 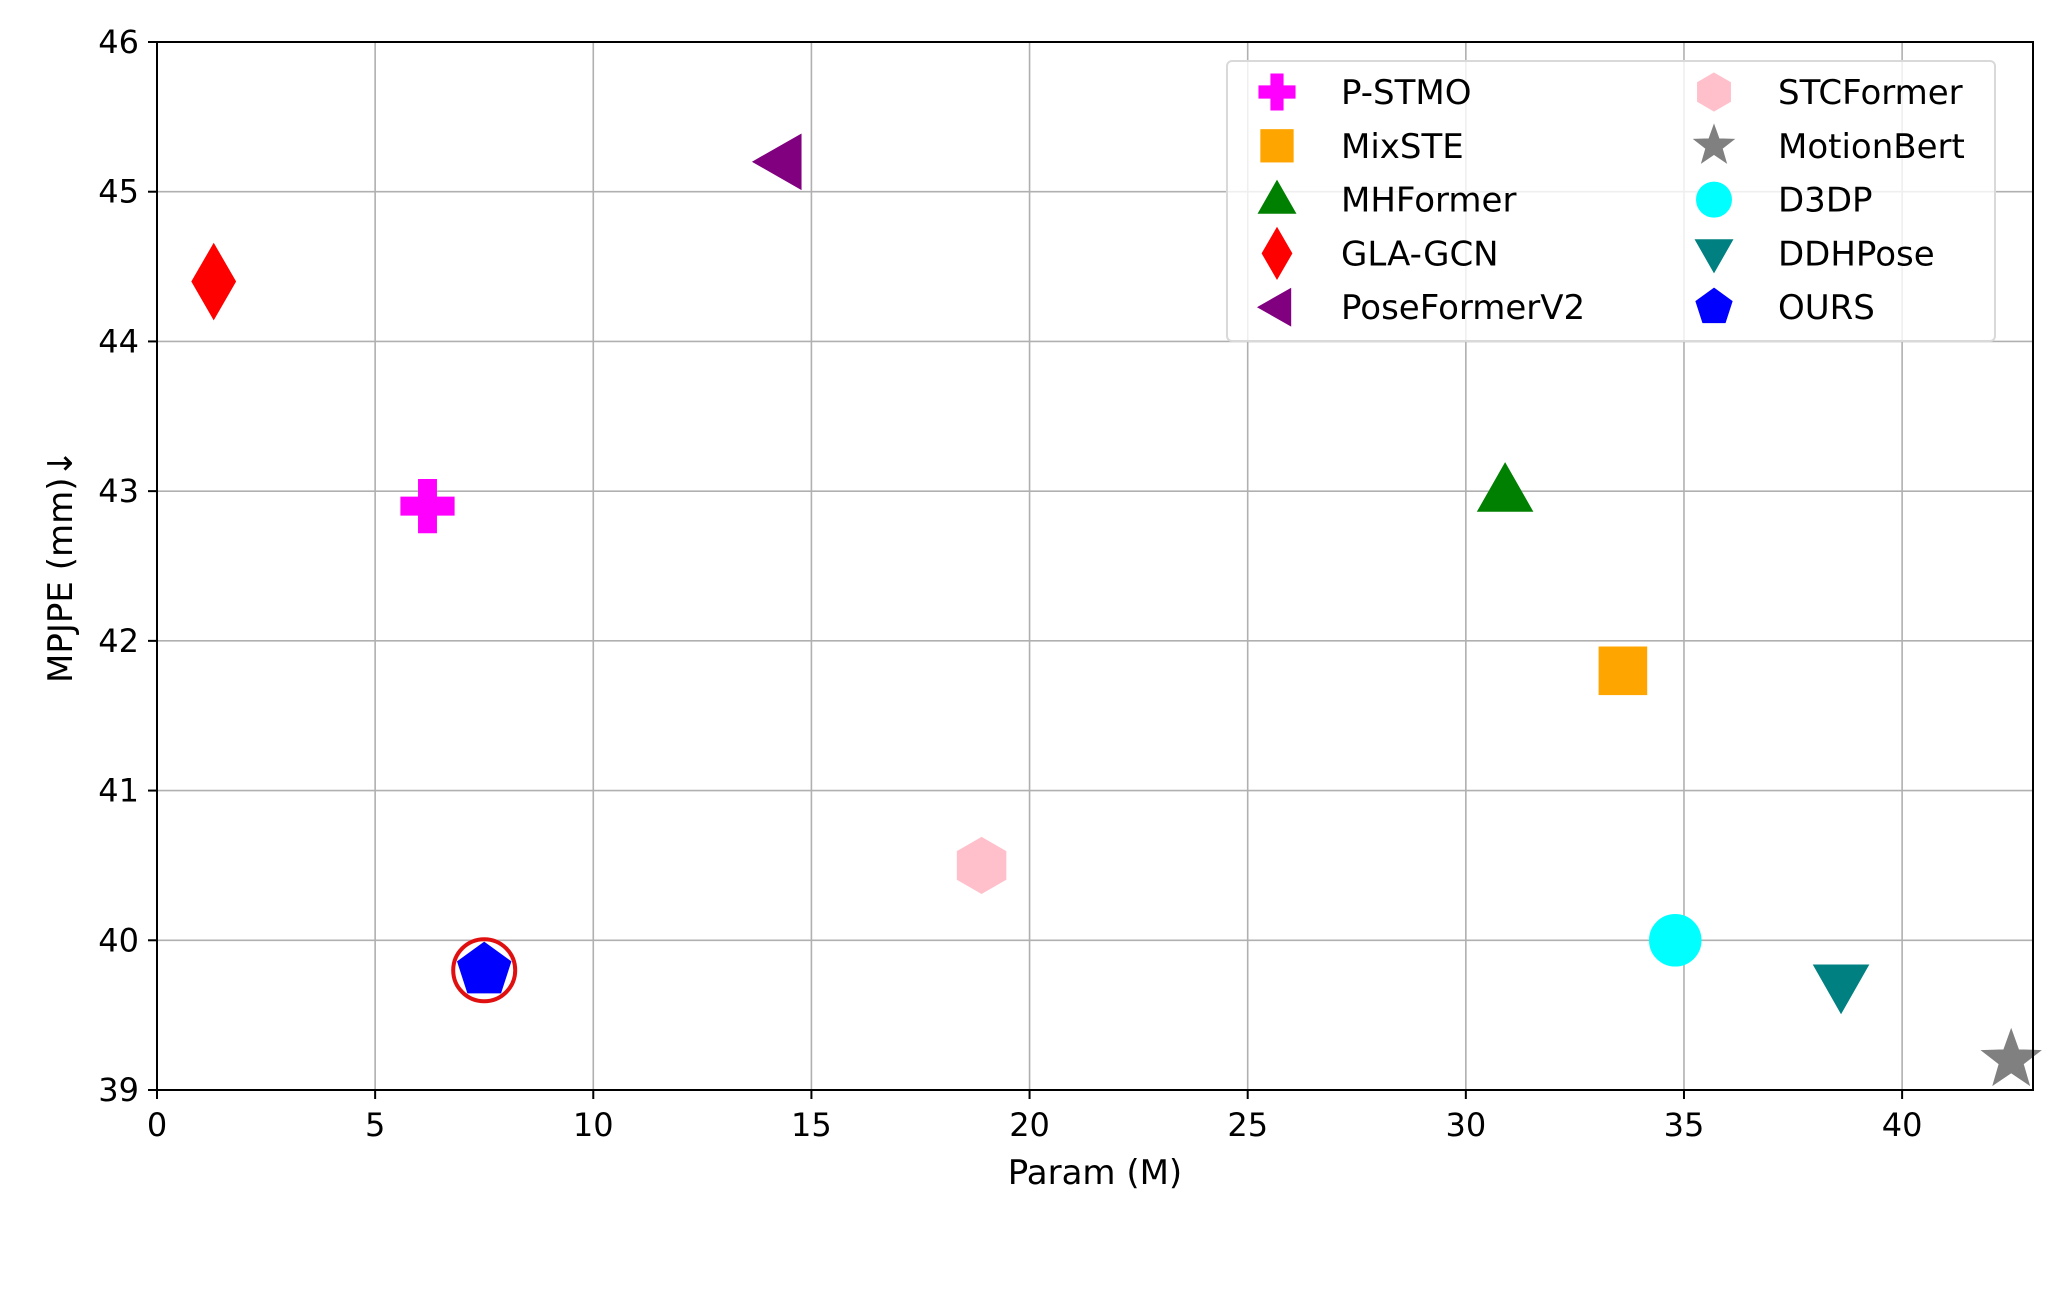 I want to click on highlight-ring, so click(x=484, y=970).